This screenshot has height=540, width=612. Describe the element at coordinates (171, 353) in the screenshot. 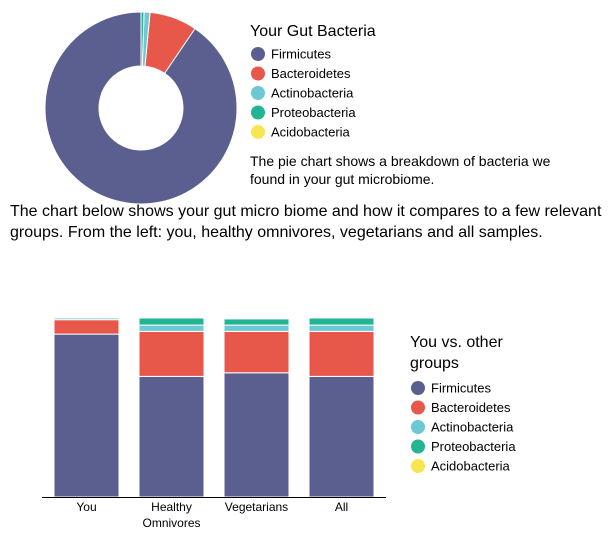

I see `bar-segment-healthy-omnivores-bacteroidetes` at that location.